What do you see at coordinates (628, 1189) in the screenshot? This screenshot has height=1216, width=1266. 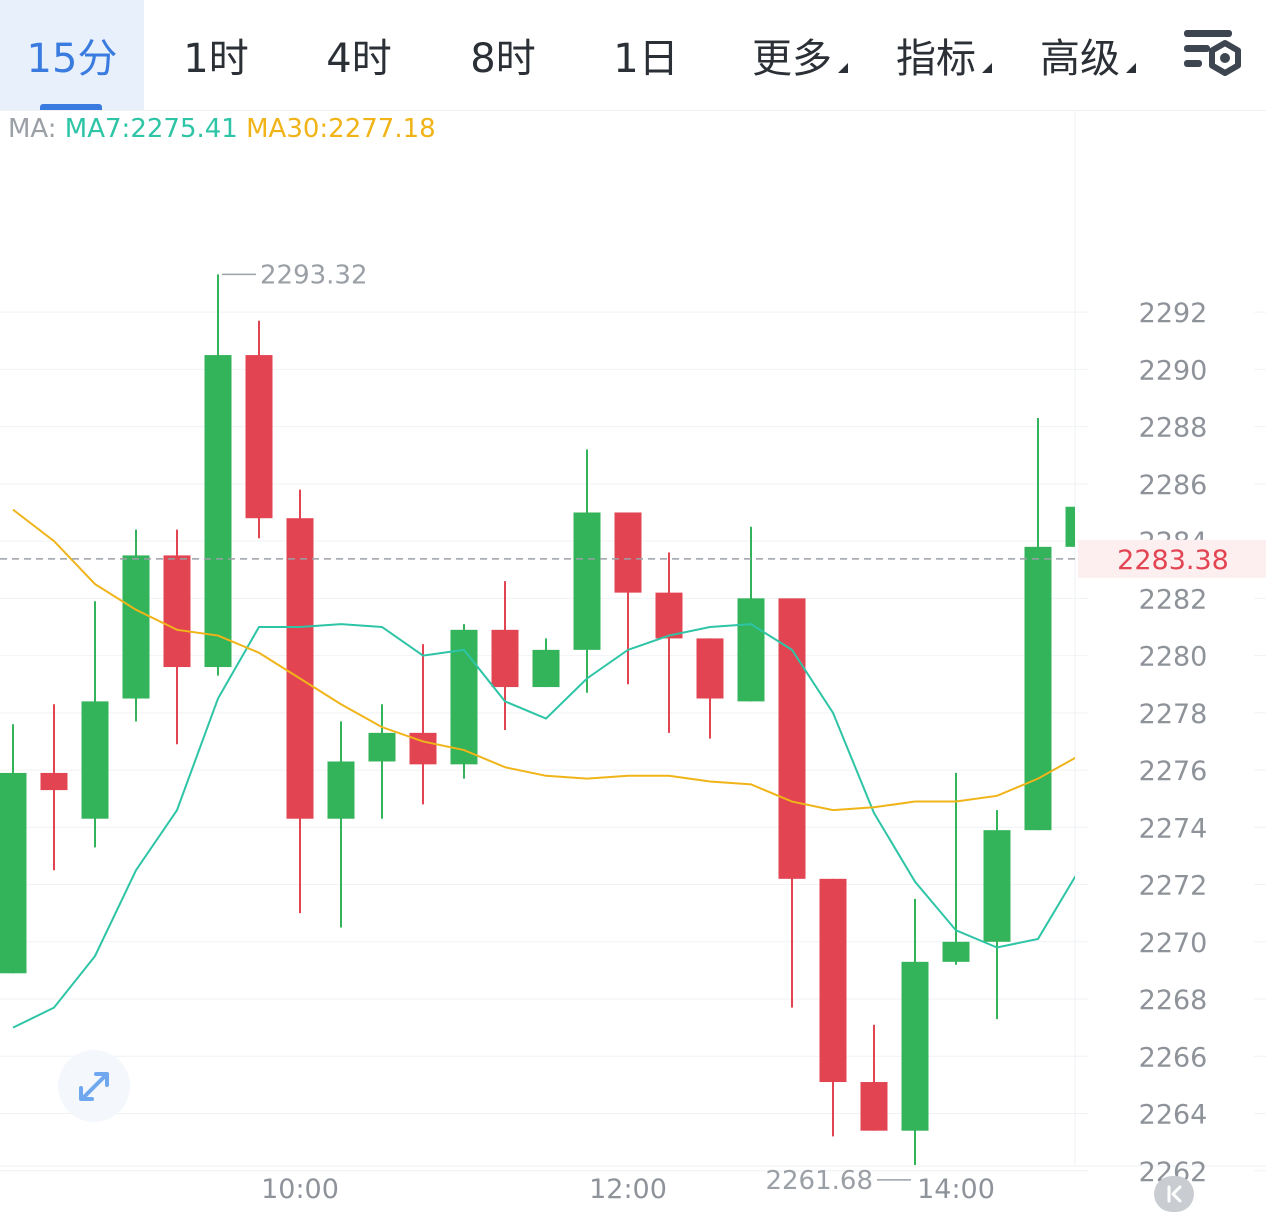 I see `x-tick-label: 12:00` at bounding box center [628, 1189].